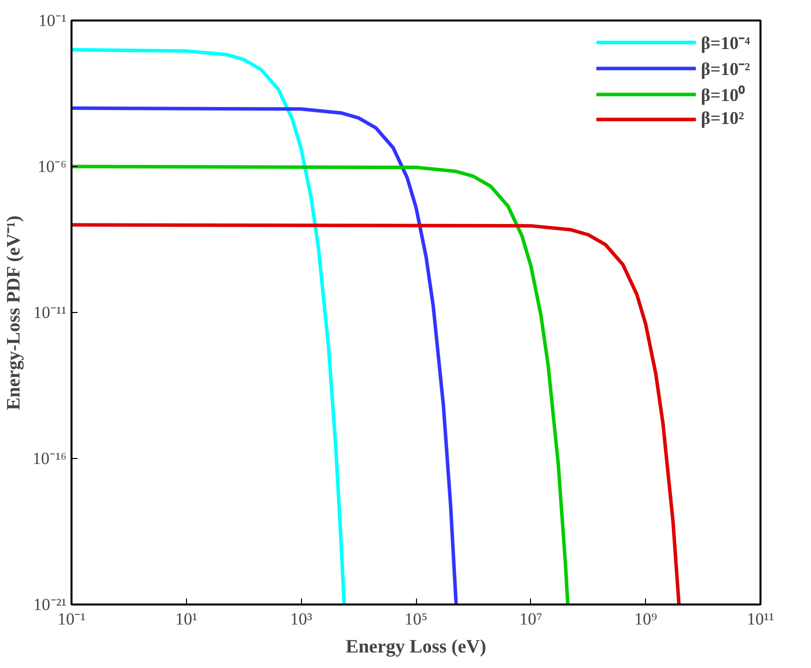 The image size is (811, 668). What do you see at coordinates (49, 458) in the screenshot?
I see `y-tick-label: 10⁻¹⁶` at bounding box center [49, 458].